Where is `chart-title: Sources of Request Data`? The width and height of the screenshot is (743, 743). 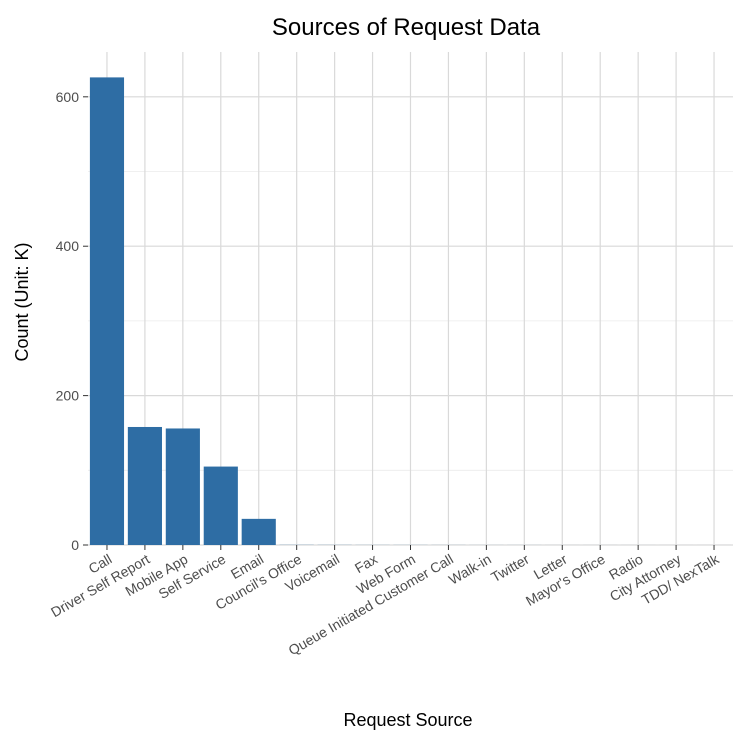 chart-title: Sources of Request Data is located at coordinates (406, 27).